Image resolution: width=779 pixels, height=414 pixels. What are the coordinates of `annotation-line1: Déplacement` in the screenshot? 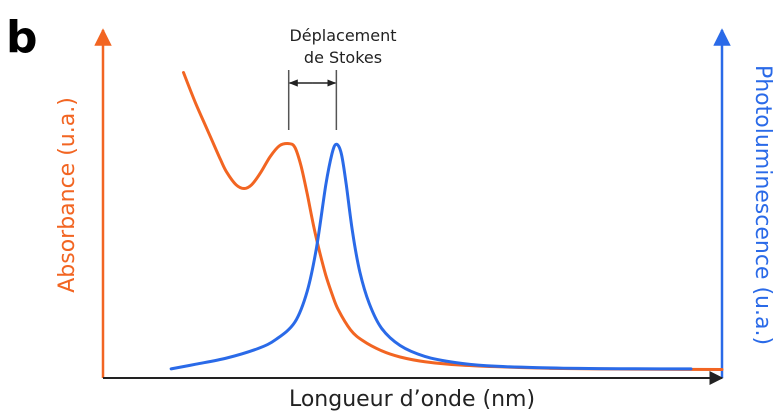 It's located at (342, 35).